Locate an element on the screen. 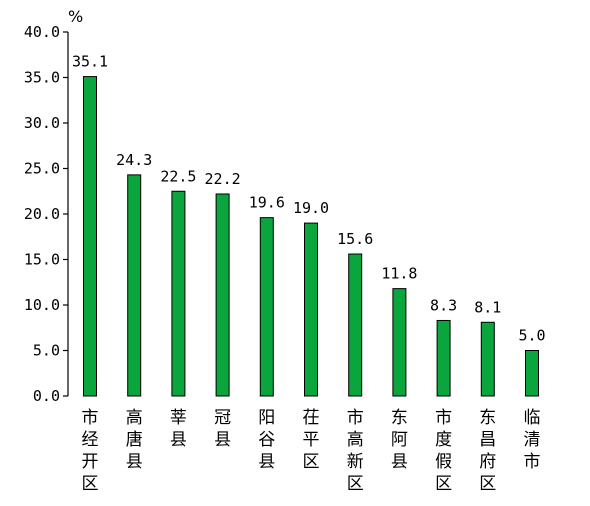  category-label: 冠县 is located at coordinates (222, 429).